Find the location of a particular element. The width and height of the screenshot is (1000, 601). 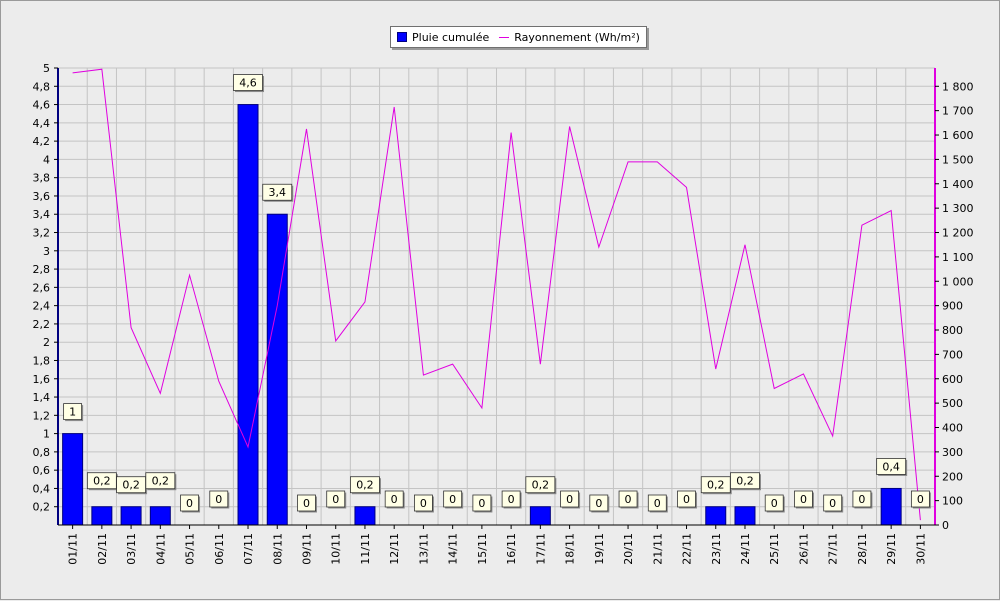

legend-swatch-rain is located at coordinates (402, 37).